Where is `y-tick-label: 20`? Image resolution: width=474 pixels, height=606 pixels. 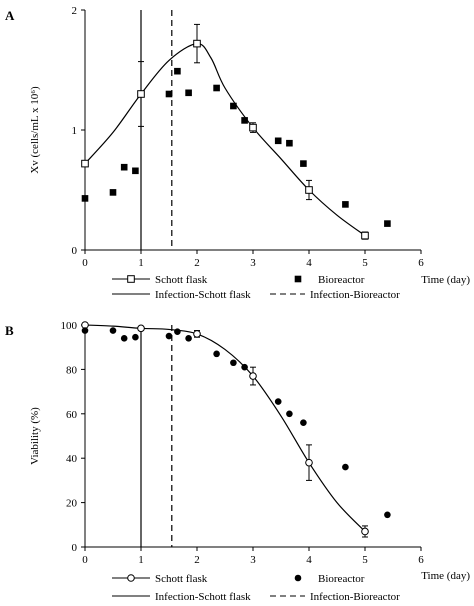
y-tick-label: 20 is located at coordinates (72, 504).